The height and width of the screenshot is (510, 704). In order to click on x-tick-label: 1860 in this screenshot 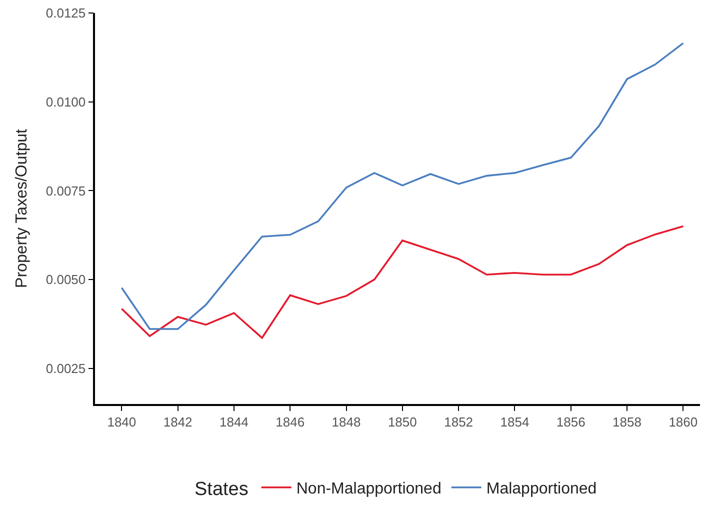, I will do `click(683, 422)`.